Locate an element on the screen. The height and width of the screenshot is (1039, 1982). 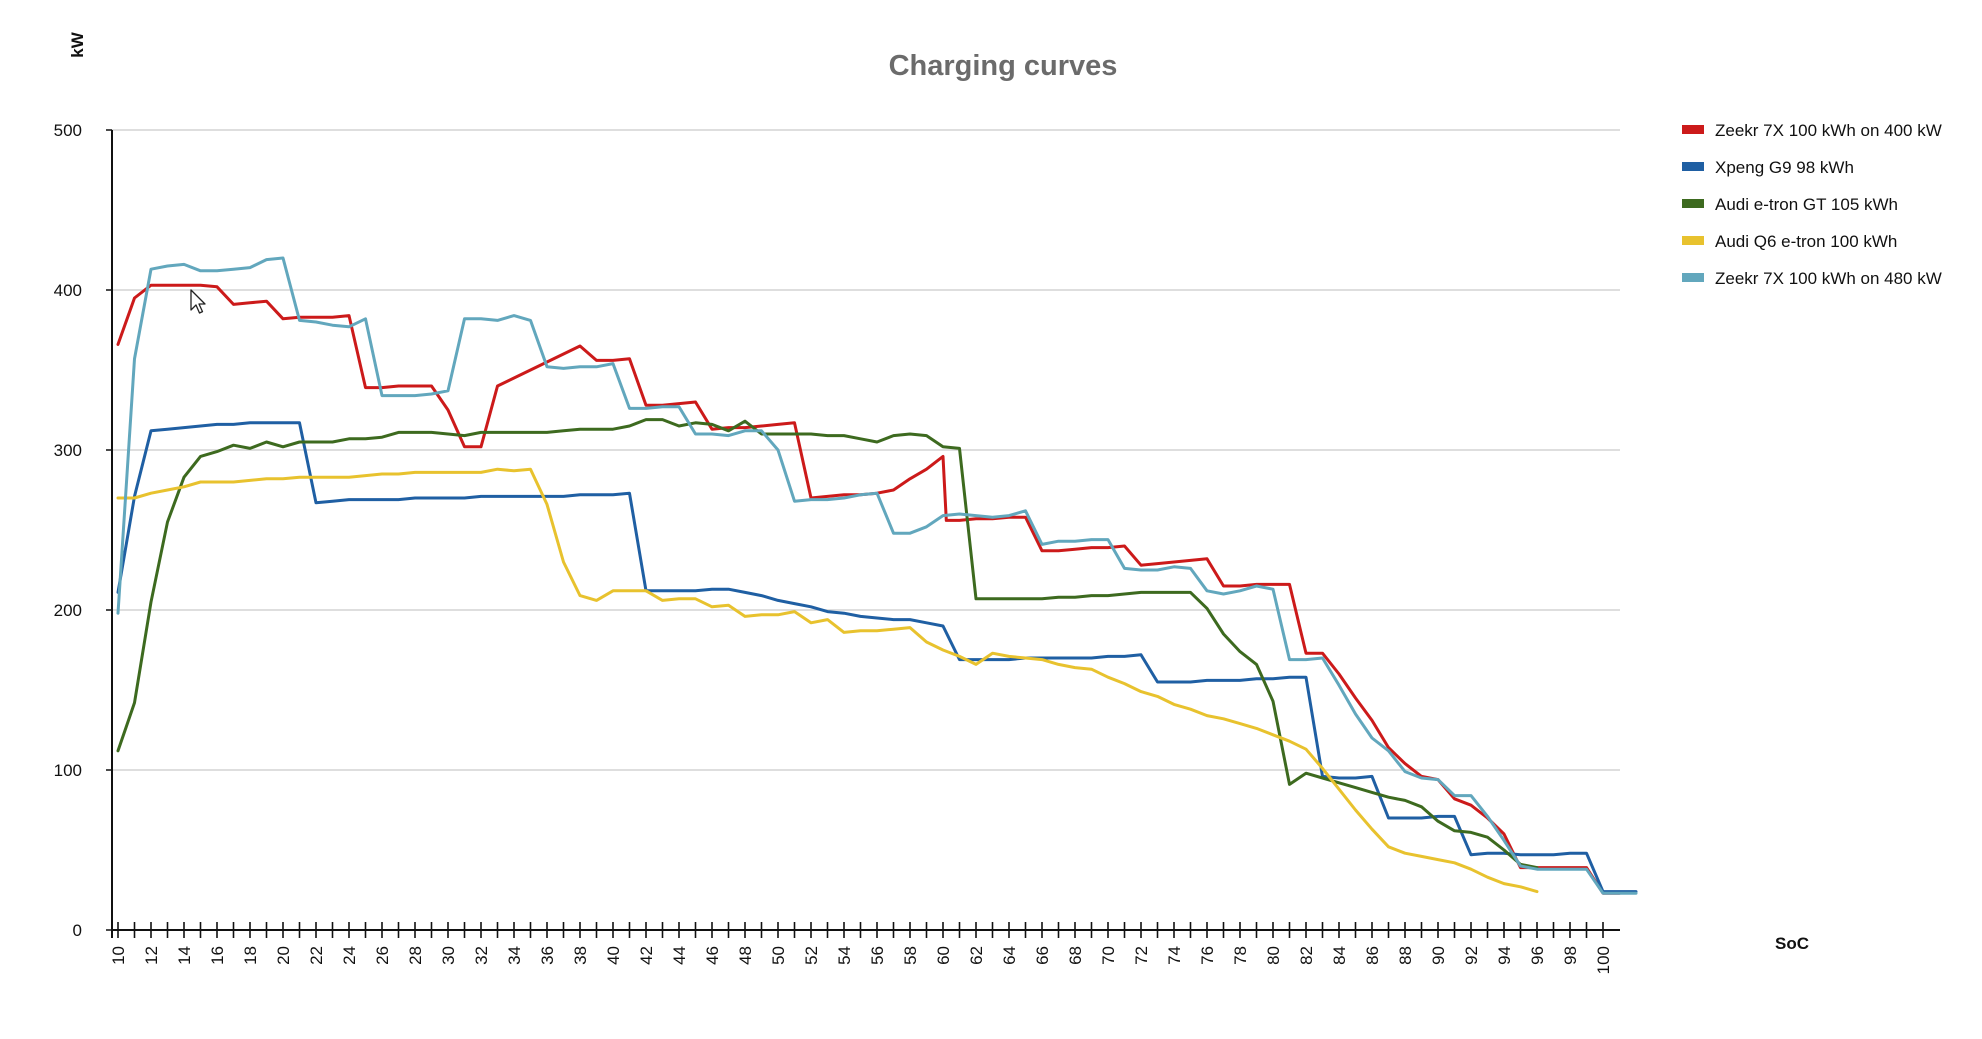
x-tick-label: 84 is located at coordinates (1339, 955).